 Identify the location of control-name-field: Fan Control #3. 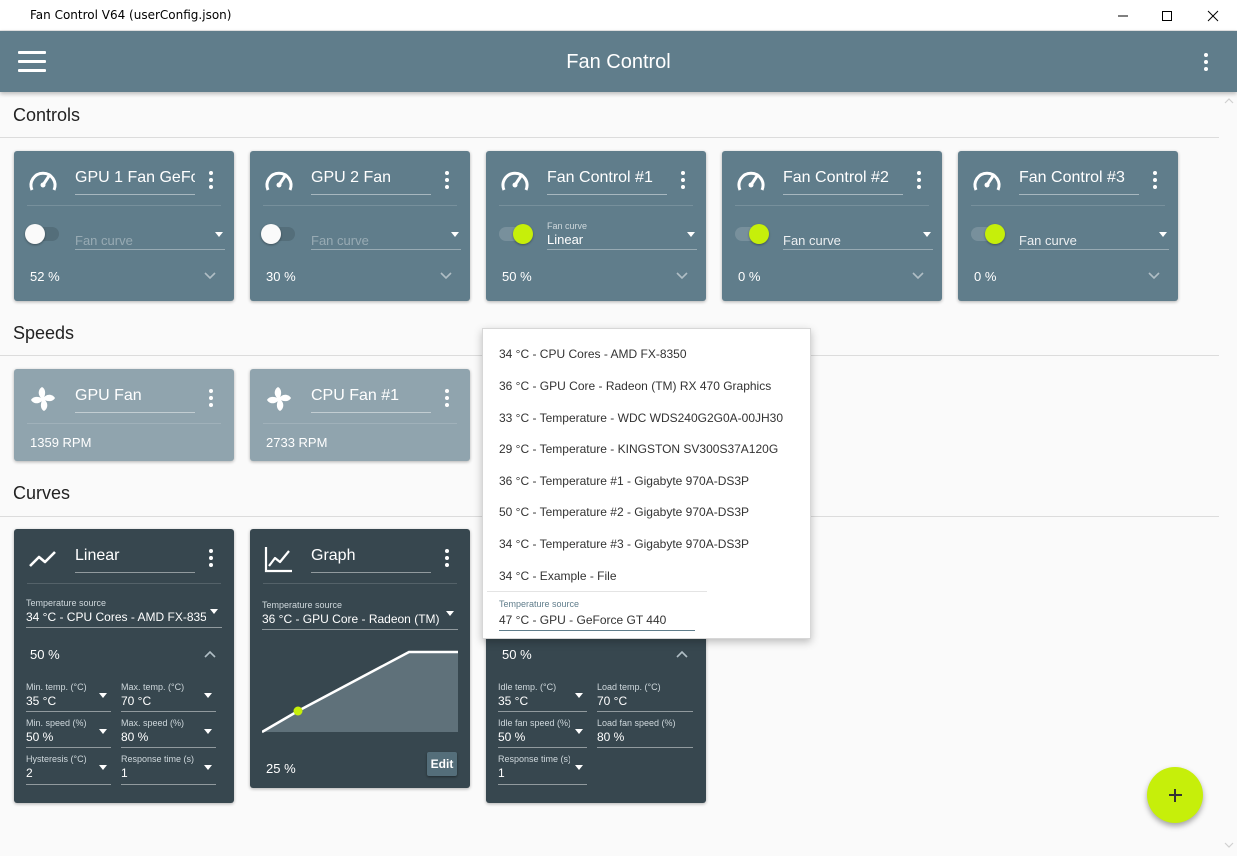
(1079, 182).